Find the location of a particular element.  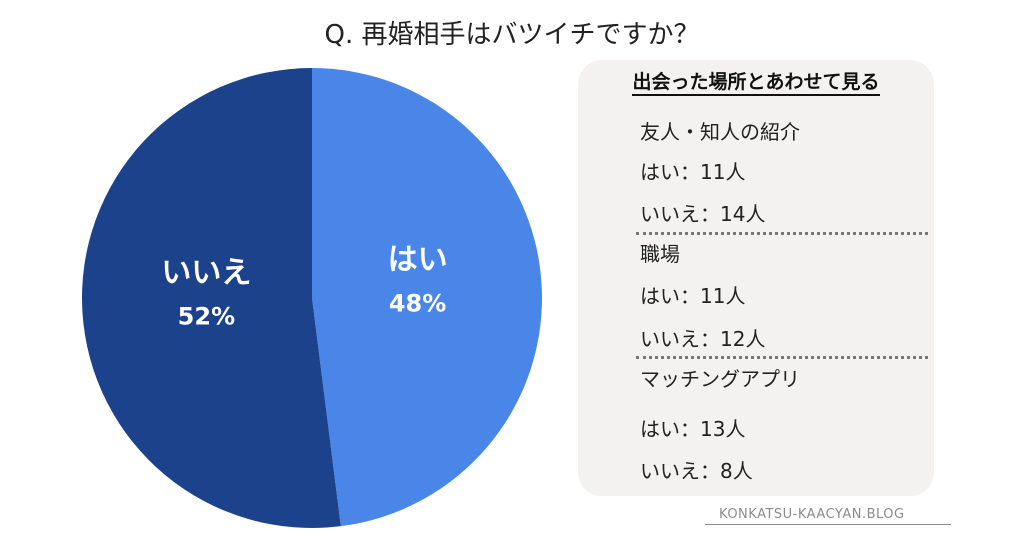

group-name-workplace: 職場 is located at coordinates (660, 254).